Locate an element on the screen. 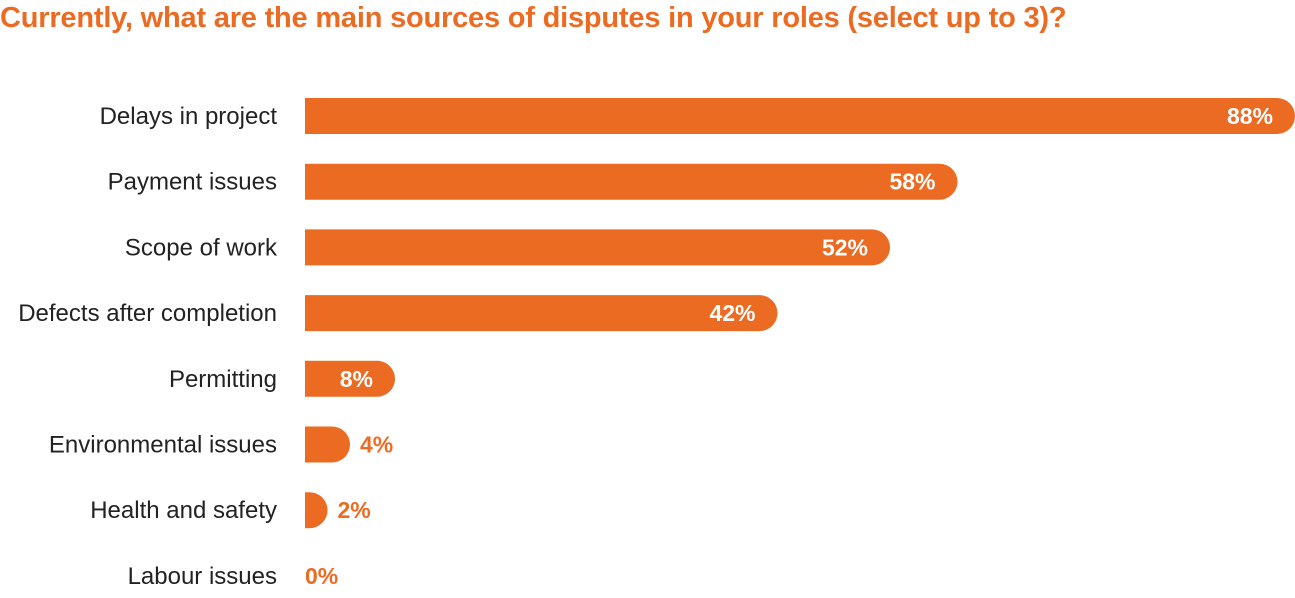  category-label: Permitting is located at coordinates (223, 379).